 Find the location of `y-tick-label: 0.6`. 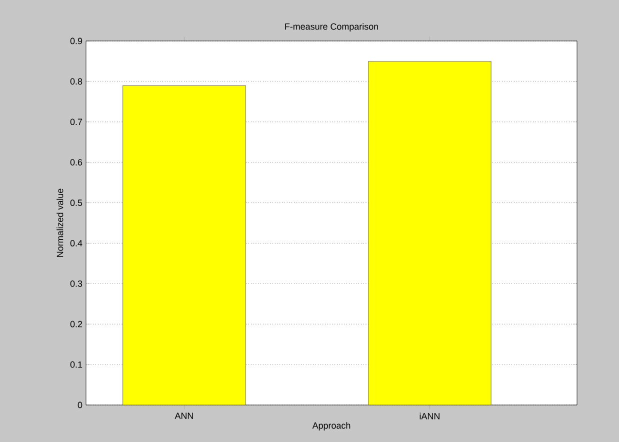

y-tick-label: 0.6 is located at coordinates (76, 162).